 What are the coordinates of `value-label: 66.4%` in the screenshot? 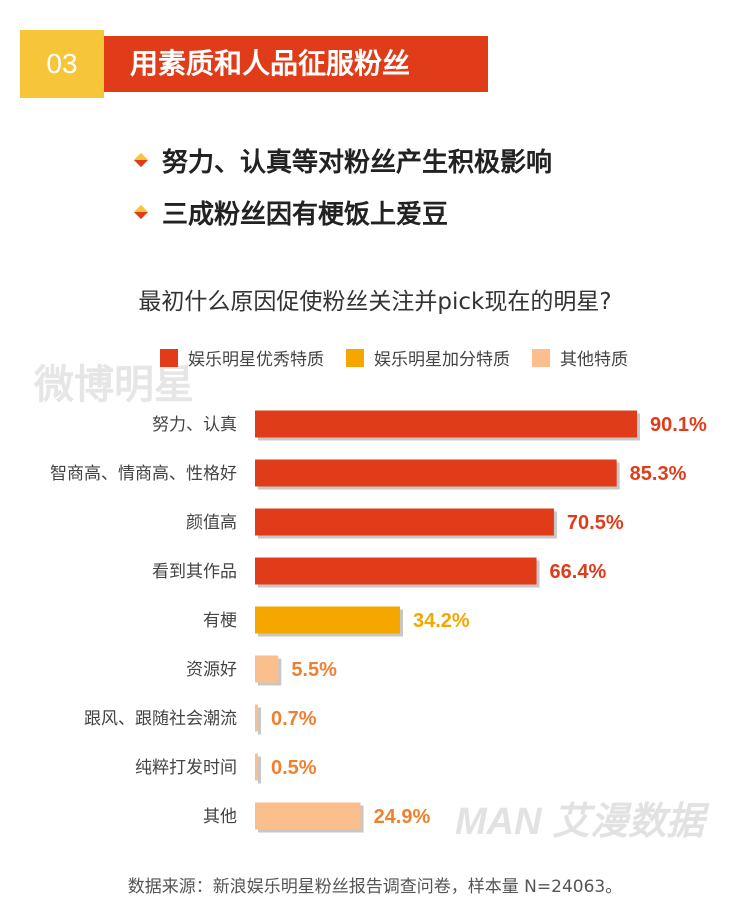 It's located at (578, 572).